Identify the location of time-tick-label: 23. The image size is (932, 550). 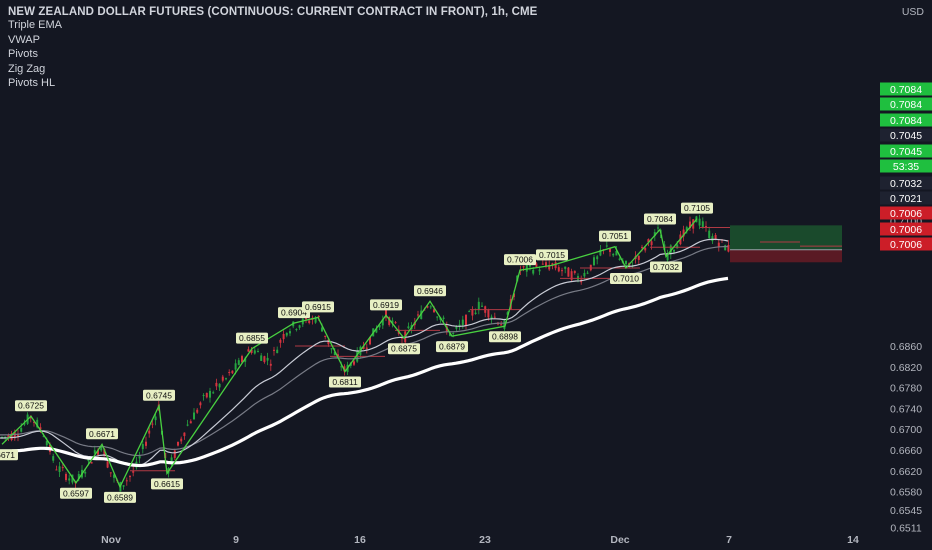
(485, 540).